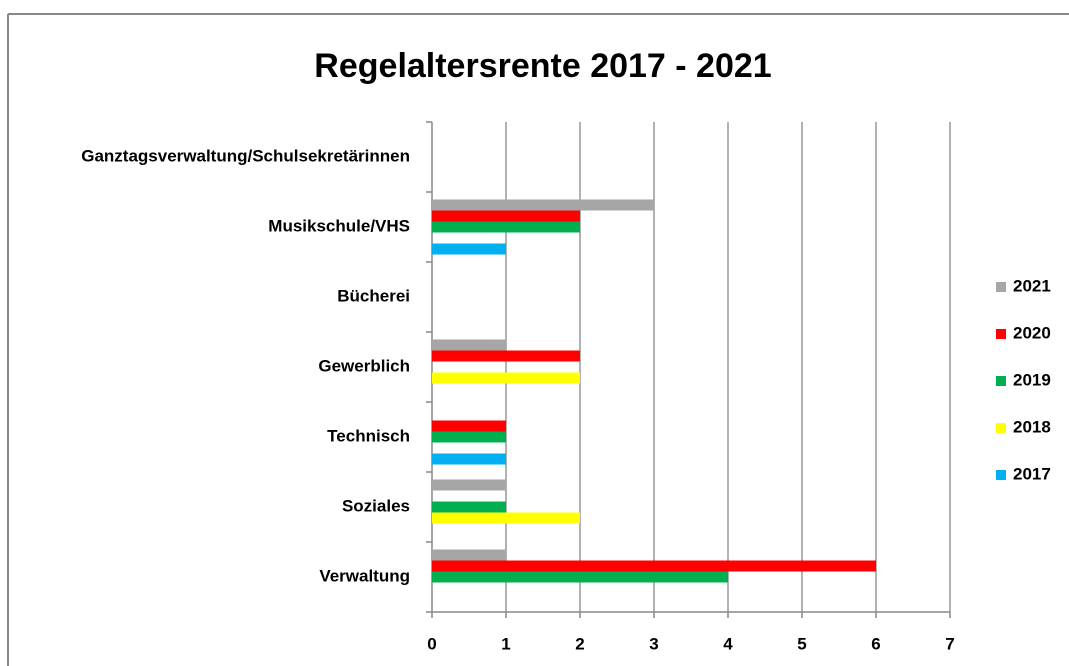 The width and height of the screenshot is (1069, 666). What do you see at coordinates (728, 643) in the screenshot?
I see `x-tick-label: 4` at bounding box center [728, 643].